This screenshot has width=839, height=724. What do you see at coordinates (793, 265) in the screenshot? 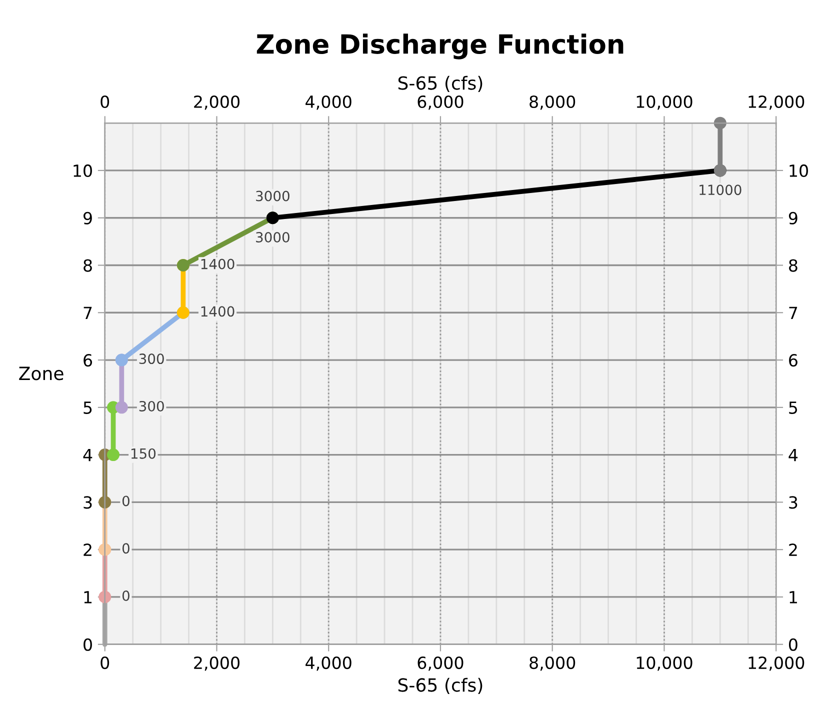
I see `y2-tick-label: 8` at bounding box center [793, 265].